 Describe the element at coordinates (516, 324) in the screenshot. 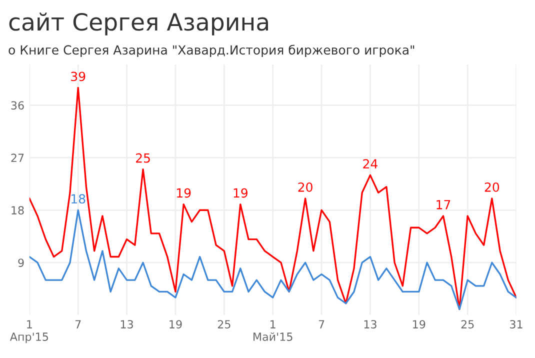

I see `x-tick-label: 31` at that location.